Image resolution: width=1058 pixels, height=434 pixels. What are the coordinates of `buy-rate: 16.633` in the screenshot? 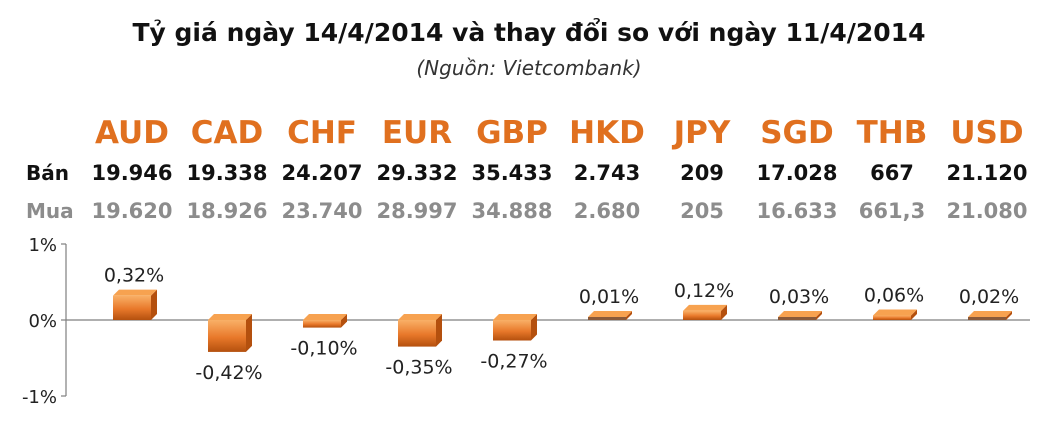 It's located at (796, 211).